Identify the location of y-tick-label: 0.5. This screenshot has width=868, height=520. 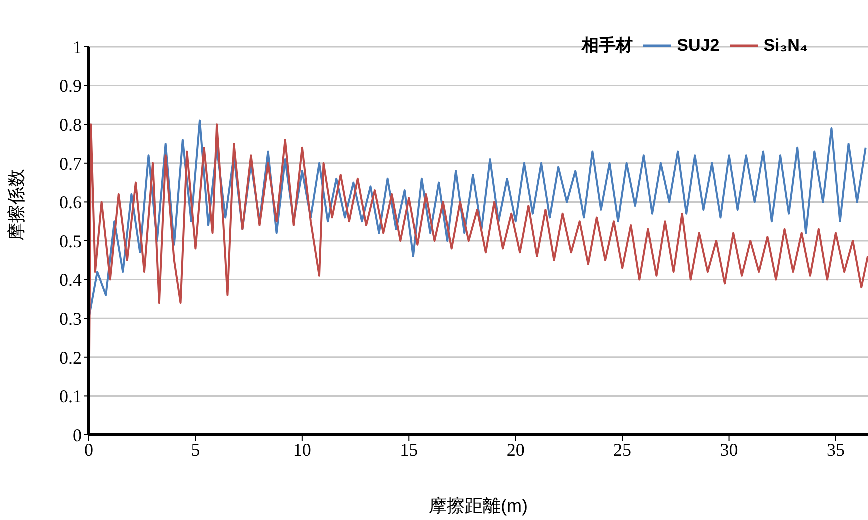
(71, 241).